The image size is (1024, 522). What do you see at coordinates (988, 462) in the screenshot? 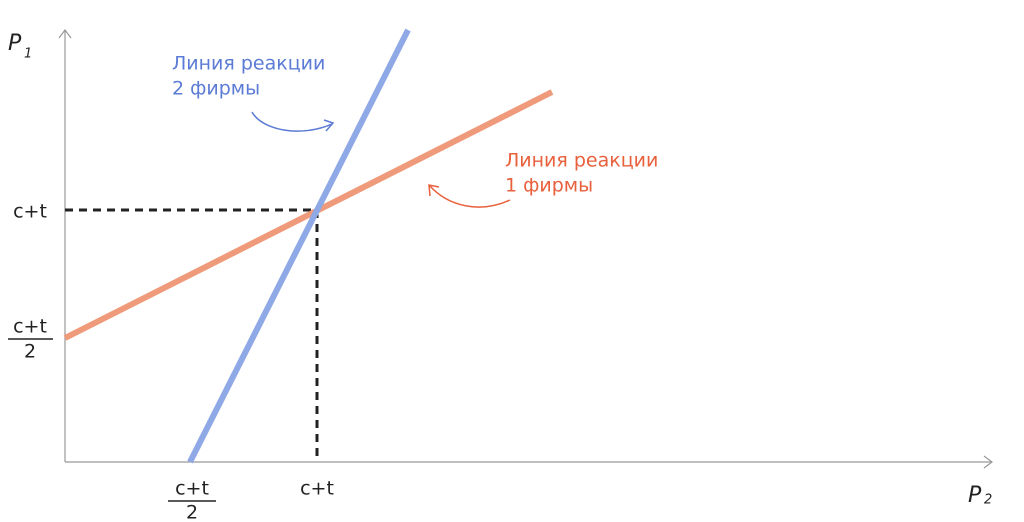
I see `x-axis-arrow` at bounding box center [988, 462].